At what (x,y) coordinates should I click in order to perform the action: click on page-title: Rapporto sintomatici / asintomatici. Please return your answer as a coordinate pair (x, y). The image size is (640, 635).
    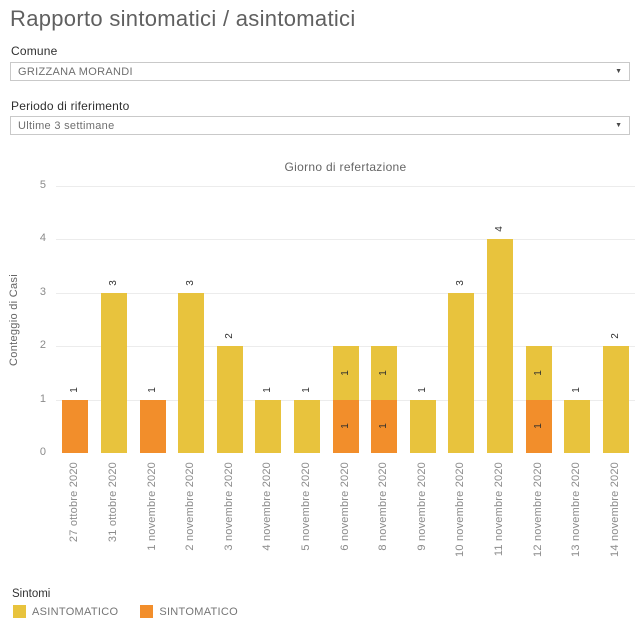
    Looking at the image, I should click on (183, 18).